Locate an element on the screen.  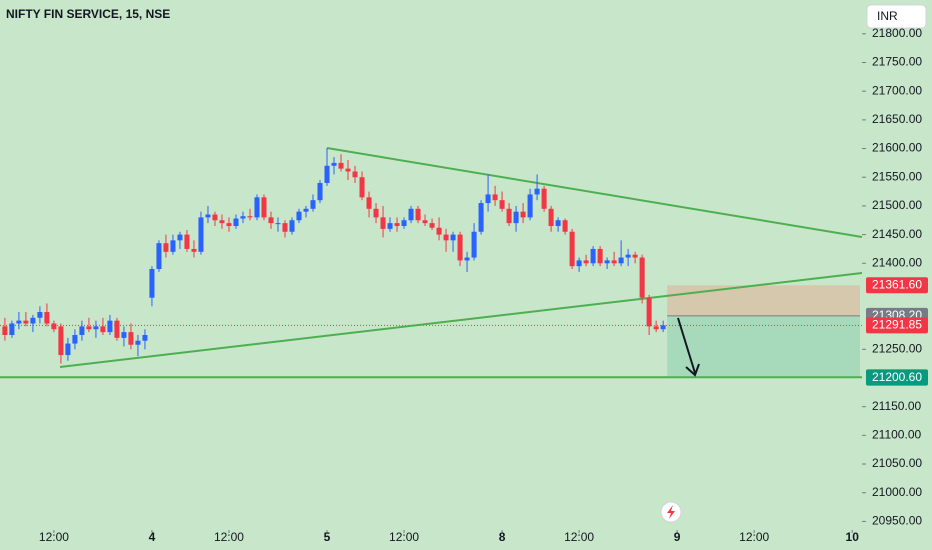
x-tick-label: 5 is located at coordinates (327, 537).